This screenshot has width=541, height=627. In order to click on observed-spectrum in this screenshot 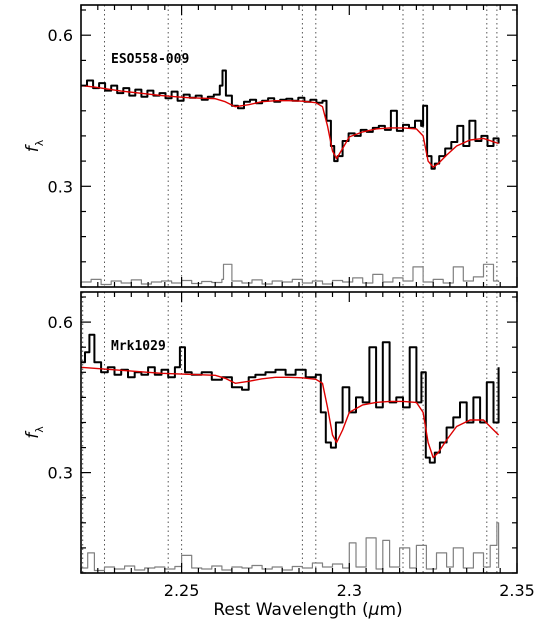, I will do `click(290, 119)`.